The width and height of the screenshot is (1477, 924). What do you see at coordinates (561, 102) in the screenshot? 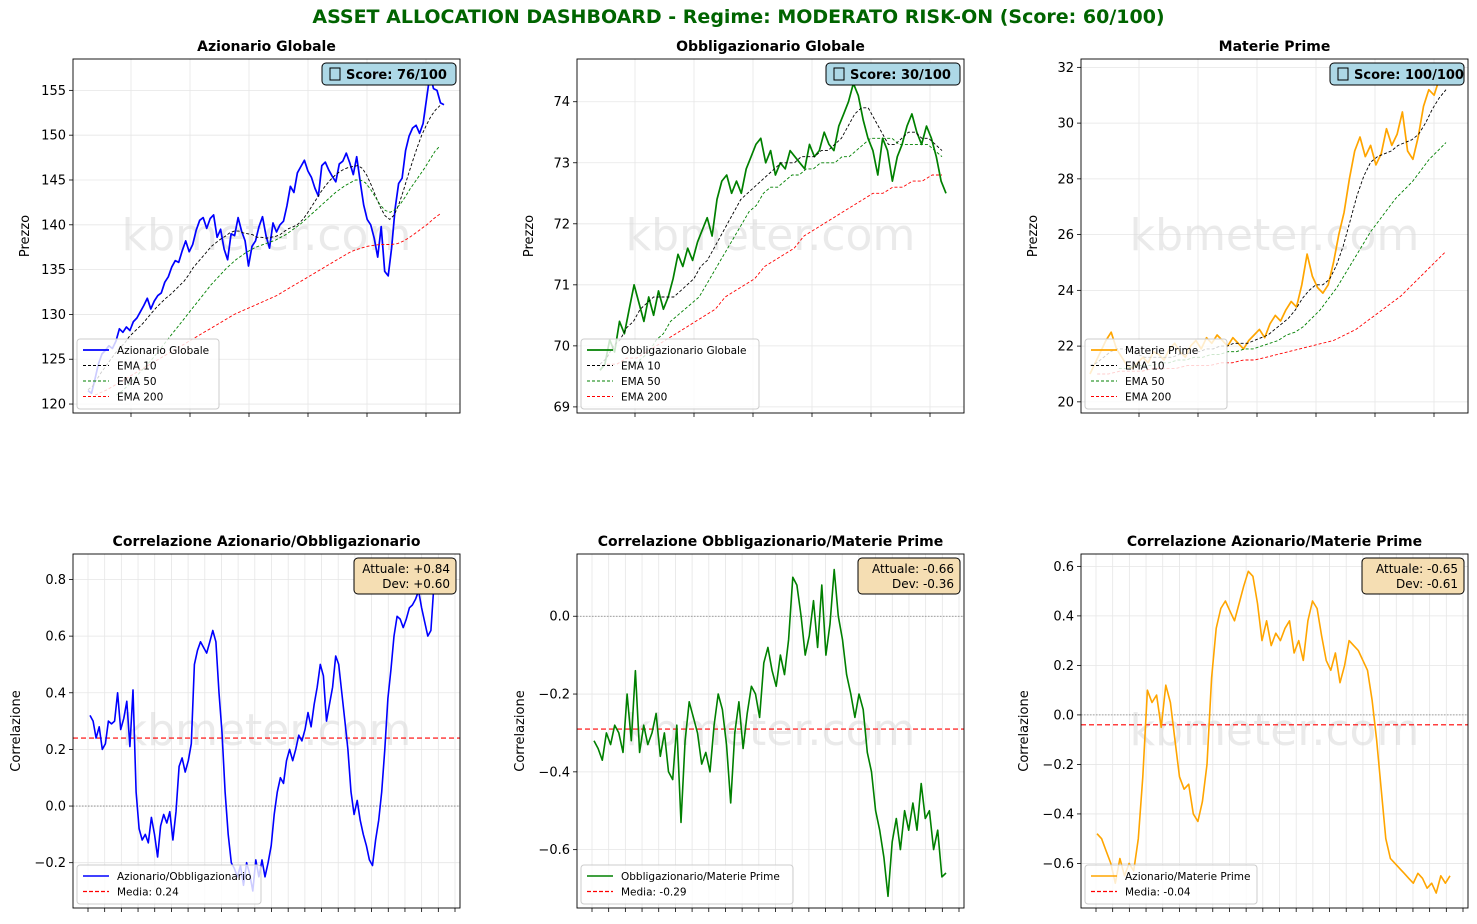
I see `y-tick-label: 74` at bounding box center [561, 102].